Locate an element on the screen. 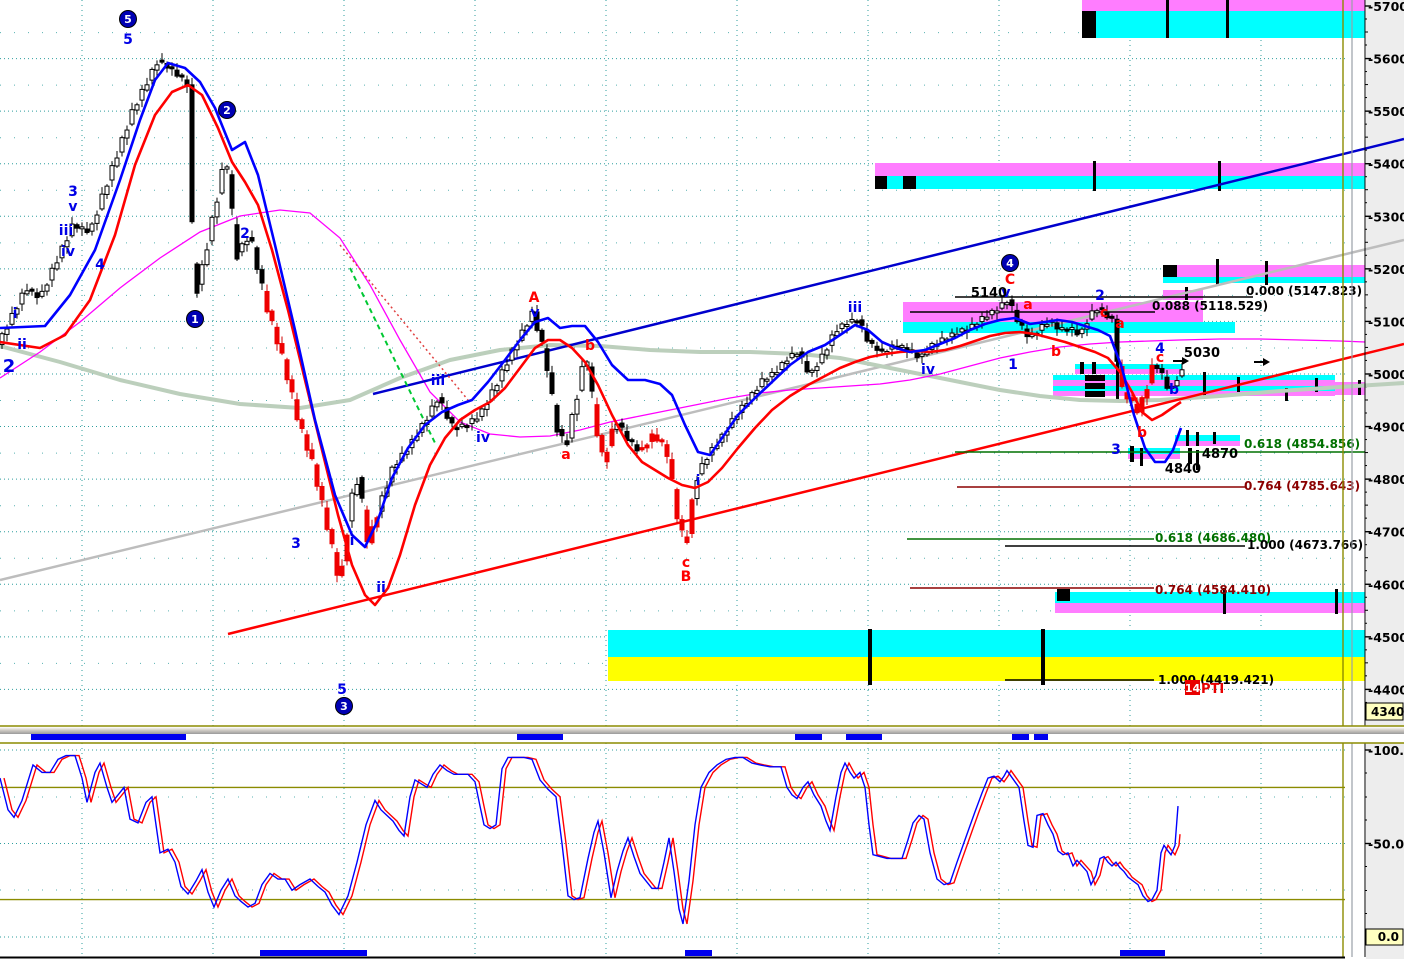  price-axis-label: -5200. is located at coordinates (1386, 269).